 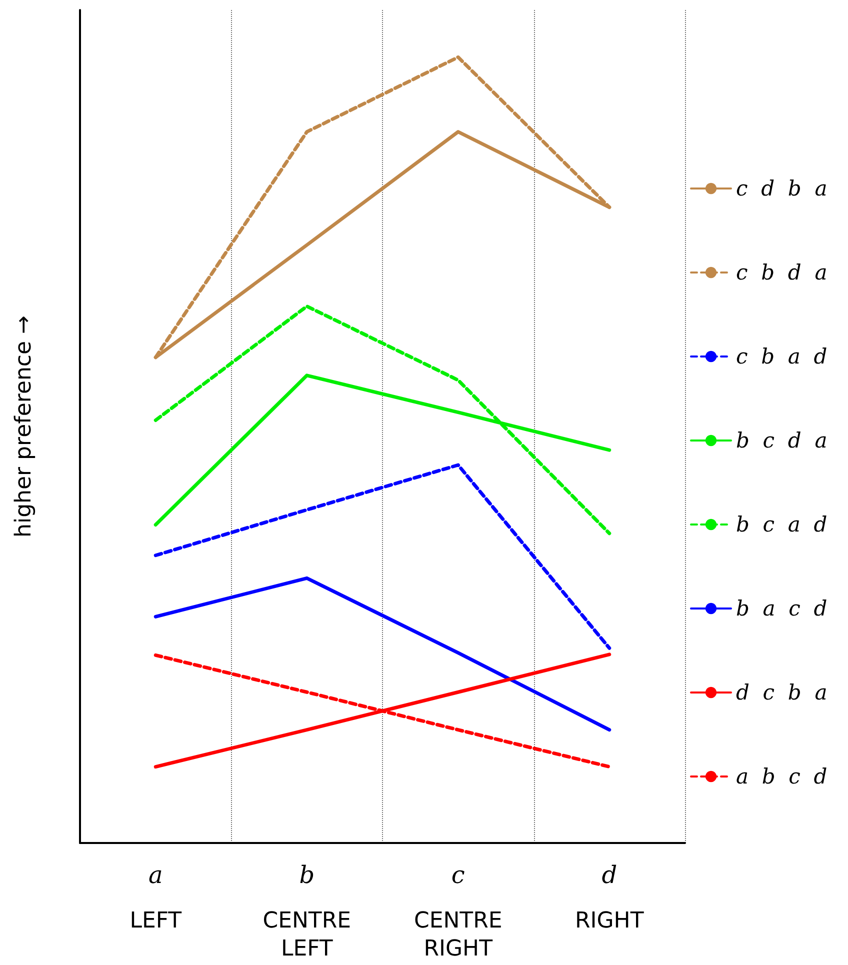 I want to click on x-tick-label: d RIGHT, so click(x=609, y=897).